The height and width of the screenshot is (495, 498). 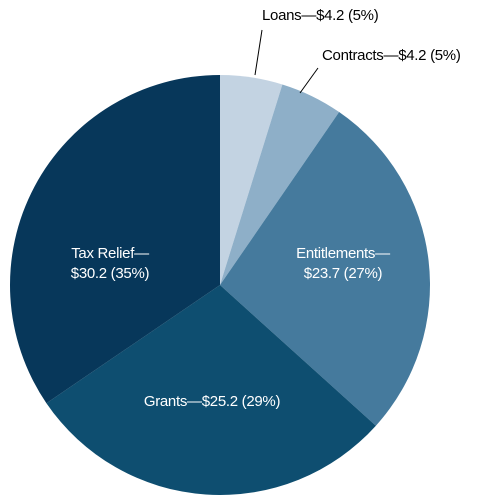 I want to click on slice-label: Tax Relief— $30.2 (35%), so click(x=110, y=263).